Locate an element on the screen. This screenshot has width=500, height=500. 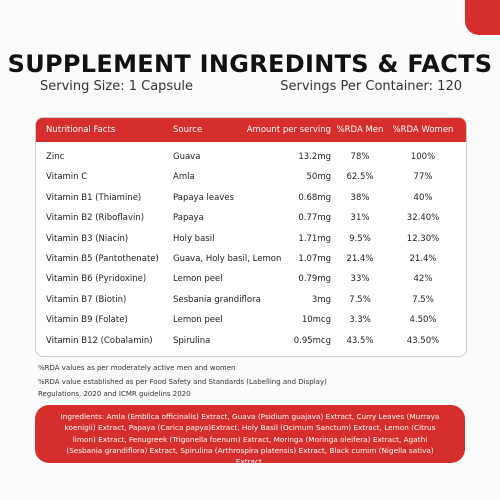
table-cell: 42% is located at coordinates (423, 279).